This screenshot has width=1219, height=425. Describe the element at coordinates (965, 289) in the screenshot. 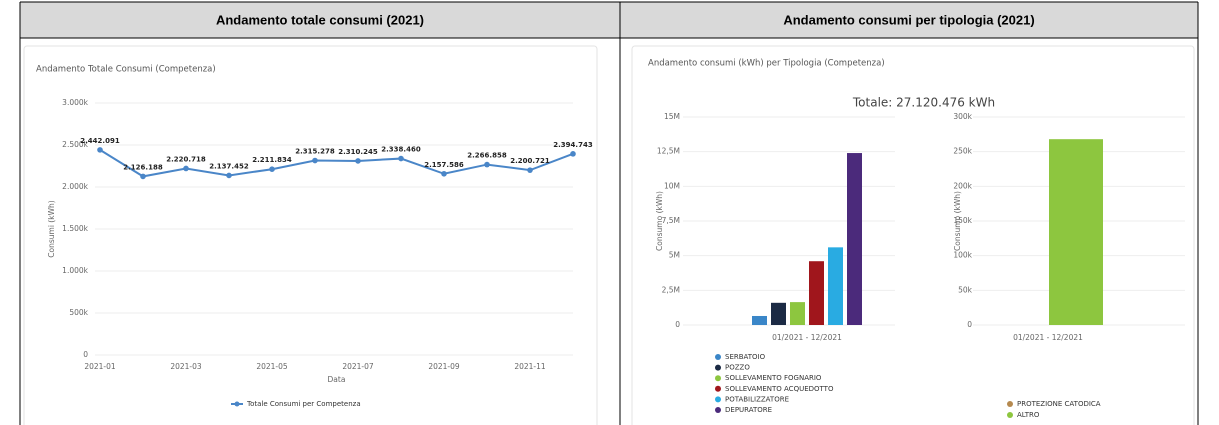

I see `y-tick-label: 50k` at that location.